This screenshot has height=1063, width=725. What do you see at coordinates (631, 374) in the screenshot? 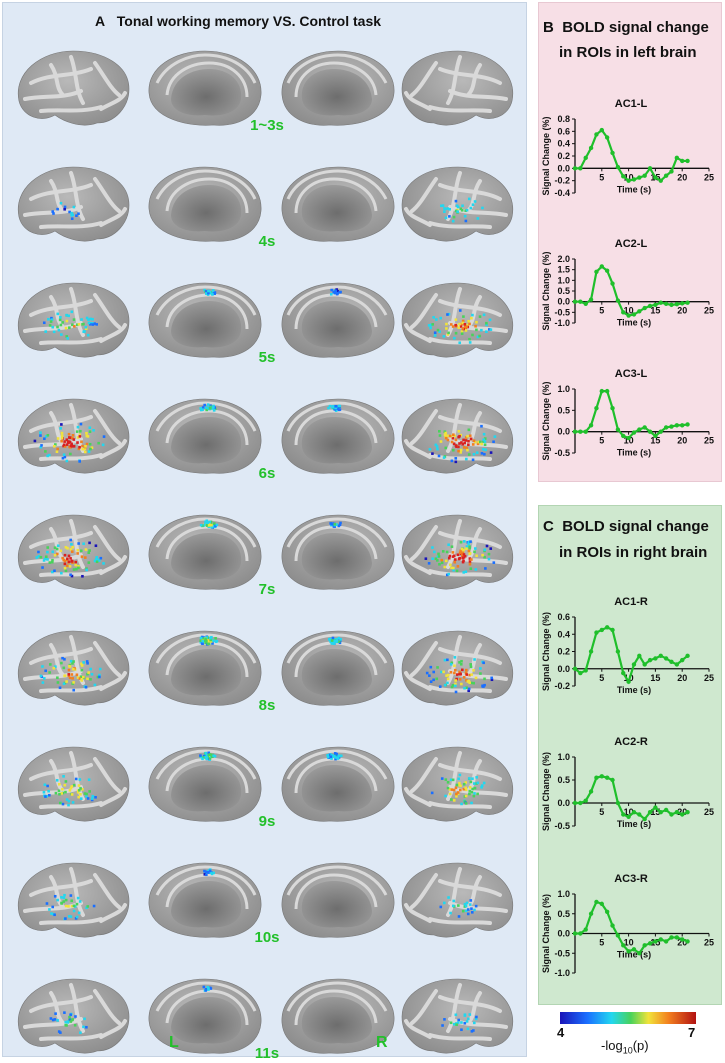
I see `chart-title: AC3-L` at bounding box center [631, 374].